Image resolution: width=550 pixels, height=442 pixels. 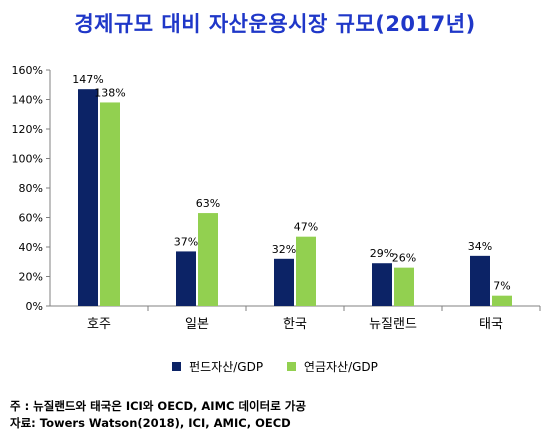 What do you see at coordinates (177, 366) in the screenshot?
I see `legend-swatch-fund` at bounding box center [177, 366].